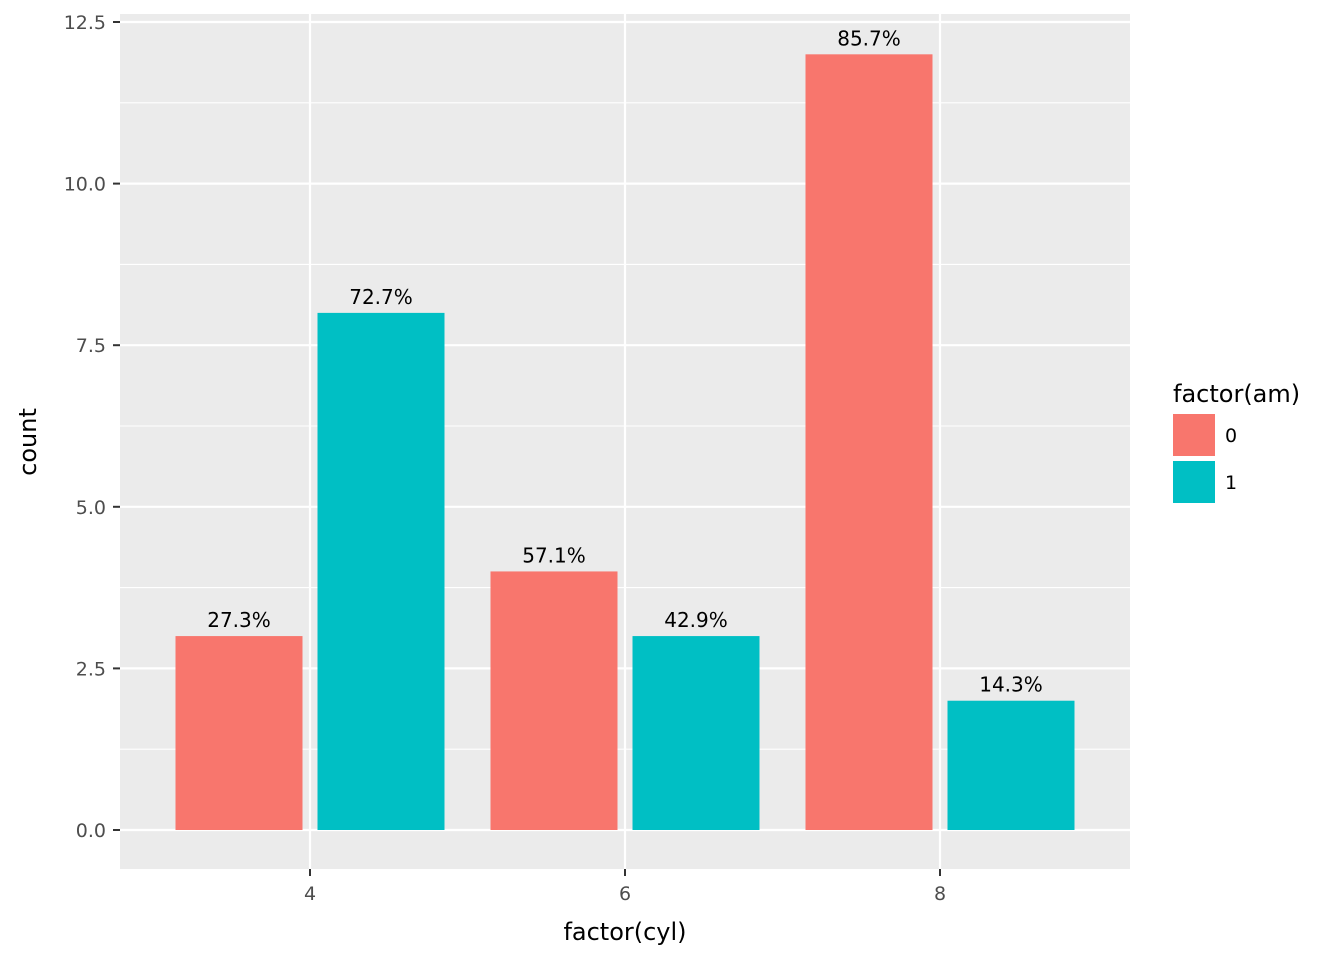 Image resolution: width=1344 pixels, height=964 pixels. I want to click on bar-label: 85.7%, so click(869, 38).